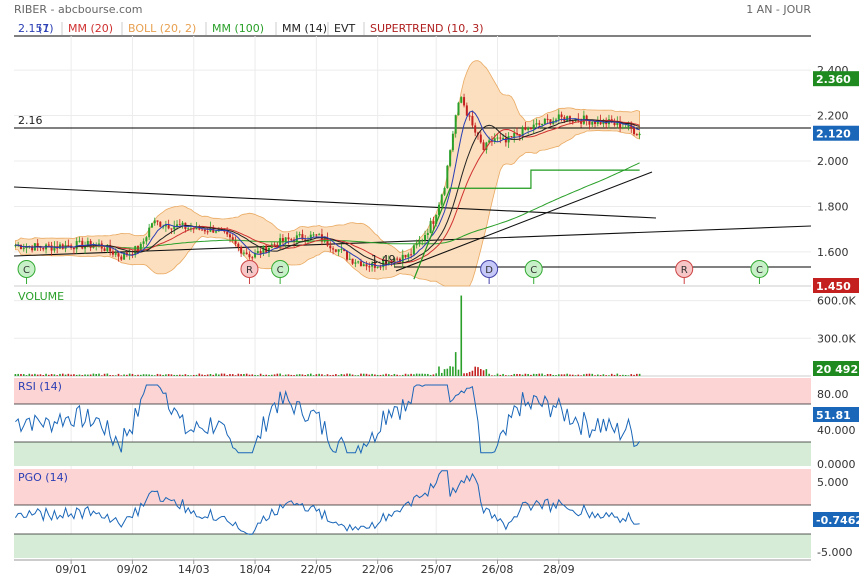 This screenshot has height=580, width=860. I want to click on low-price-label: 1.49, so click(383, 259).